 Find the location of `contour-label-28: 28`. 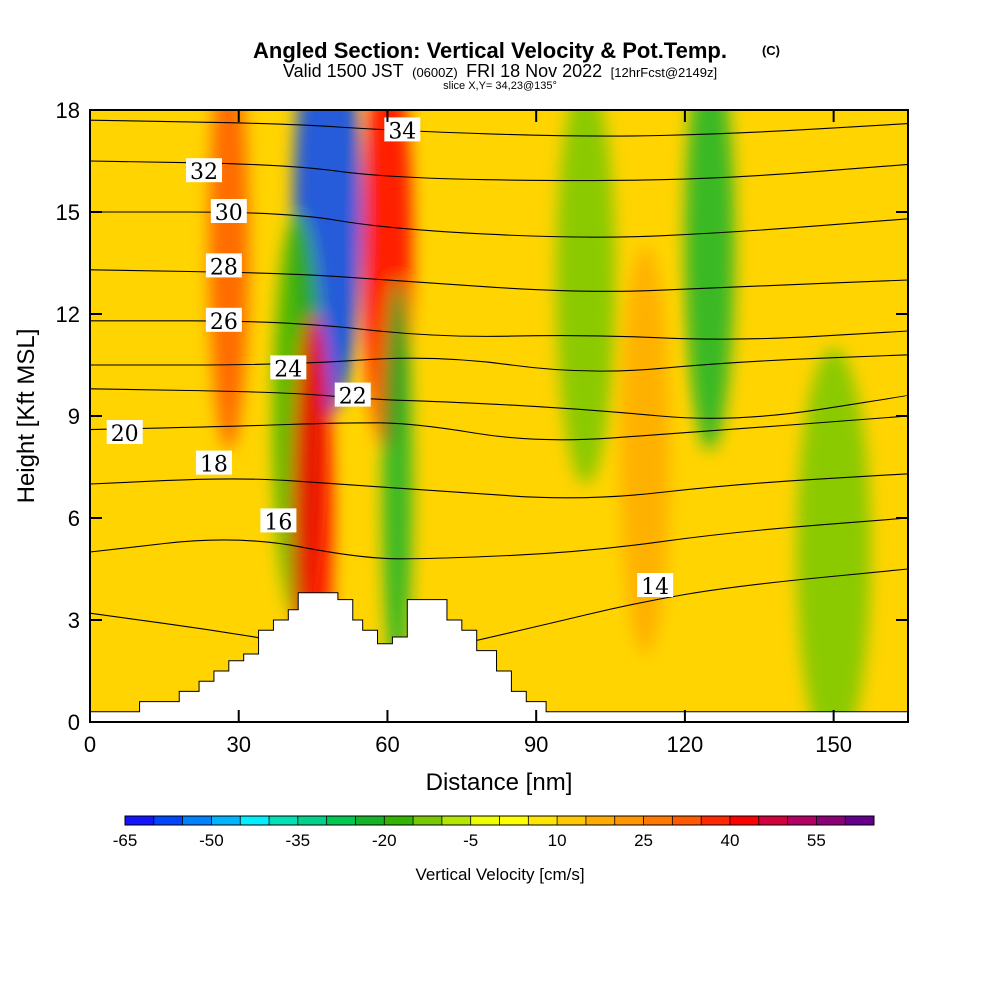

contour-label-28: 28 is located at coordinates (224, 267).